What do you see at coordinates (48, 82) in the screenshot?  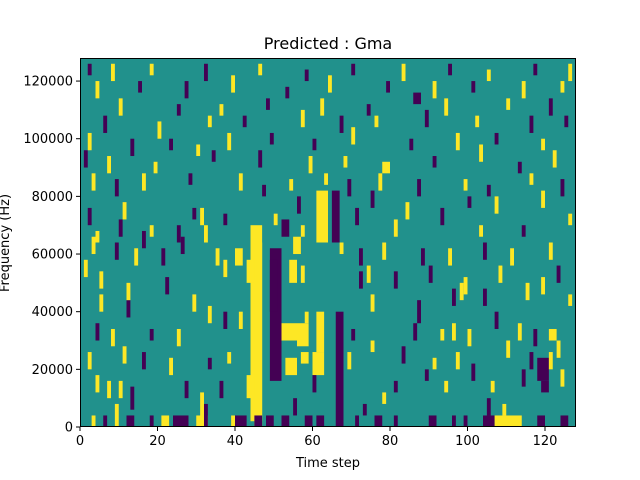 I see `y-tick-label: 120000` at bounding box center [48, 82].